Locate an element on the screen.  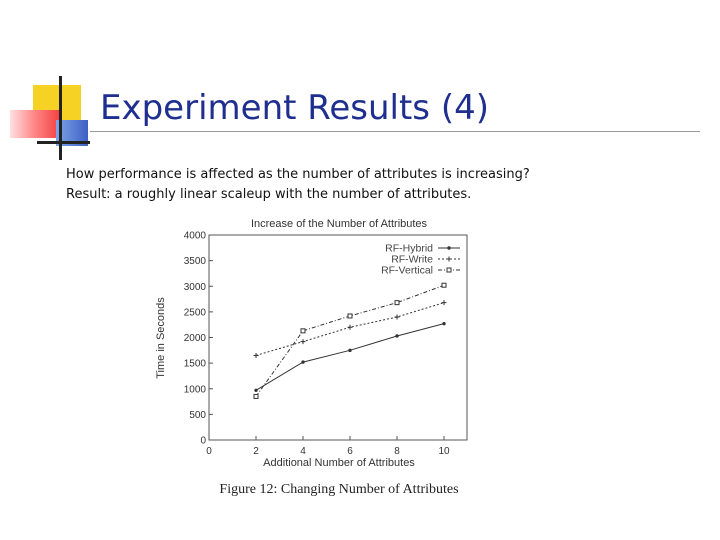
x-tick-label: 6 is located at coordinates (350, 451).